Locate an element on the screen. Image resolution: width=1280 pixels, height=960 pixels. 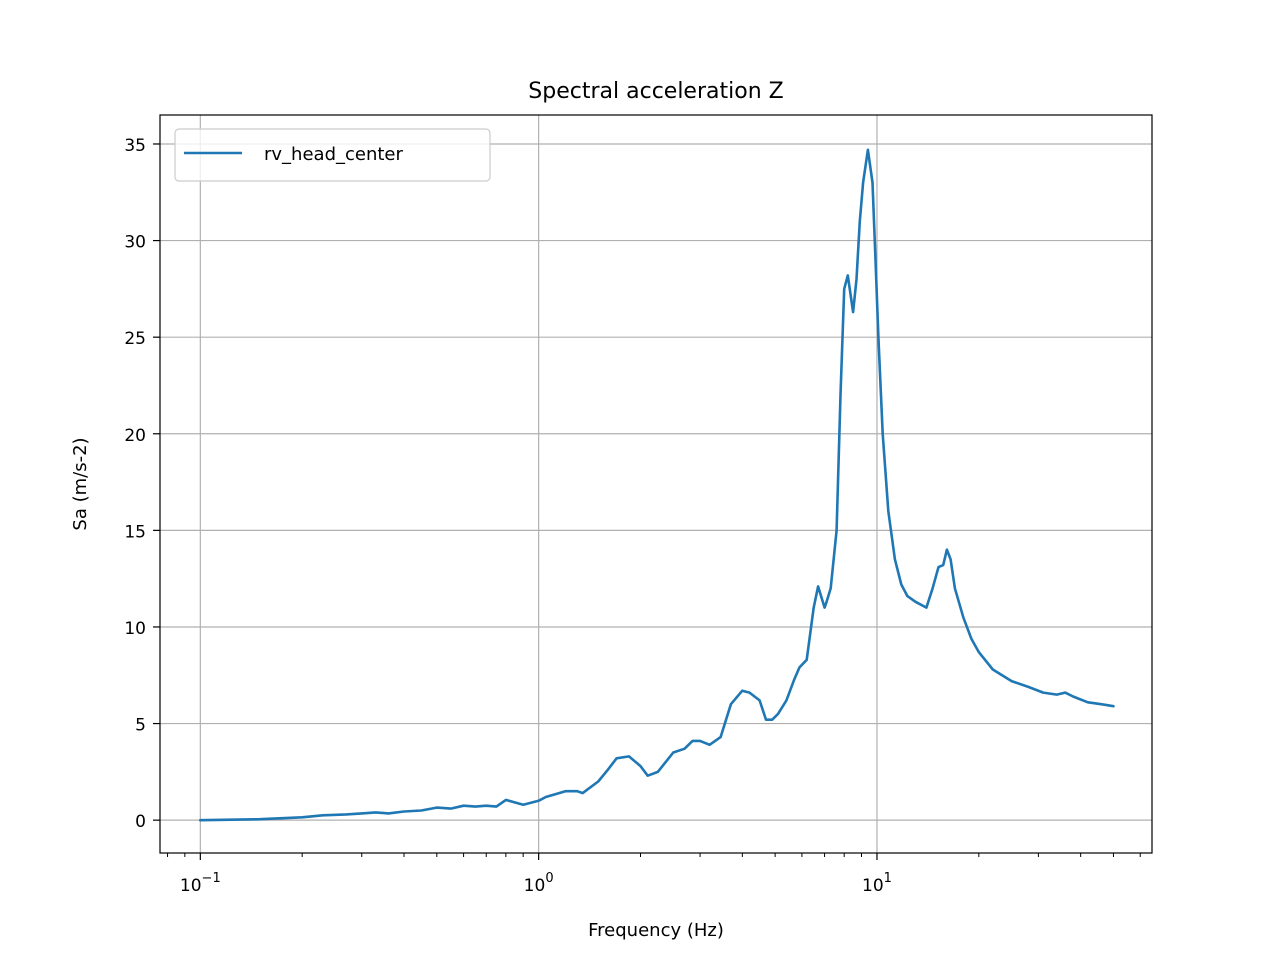
y-tick-label: 30 is located at coordinates (135, 243).